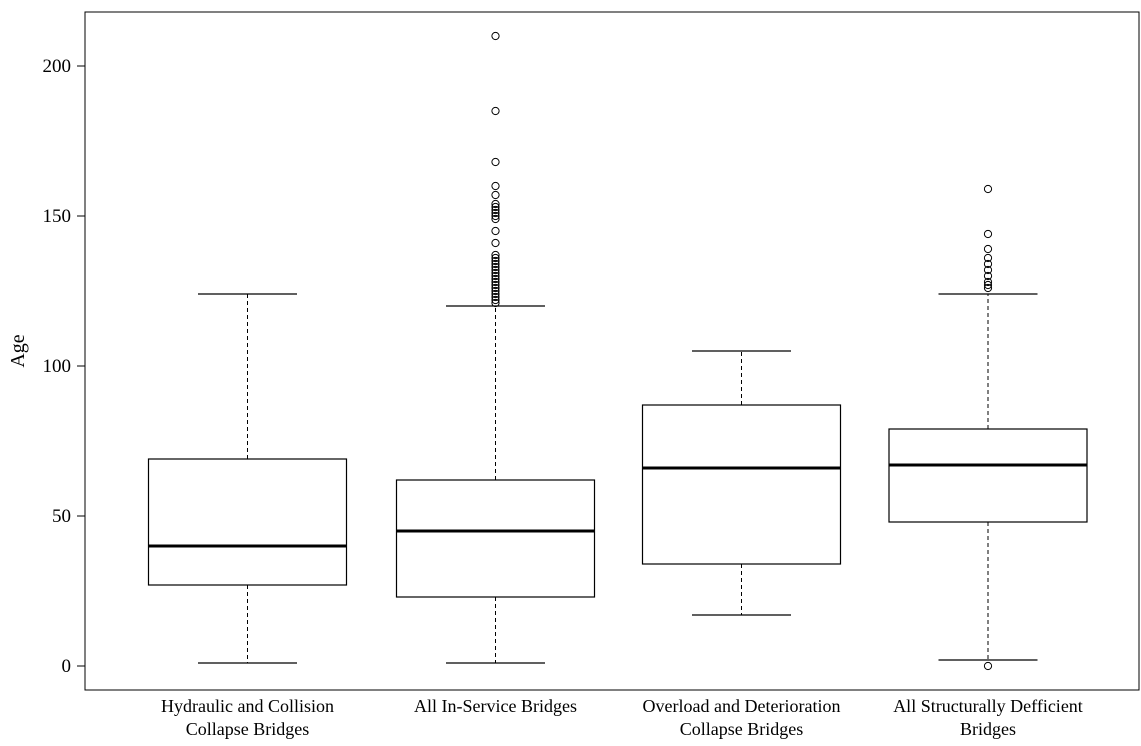  I want to click on category-label-4-line-1: All Structurally Defficient, so click(988, 706).